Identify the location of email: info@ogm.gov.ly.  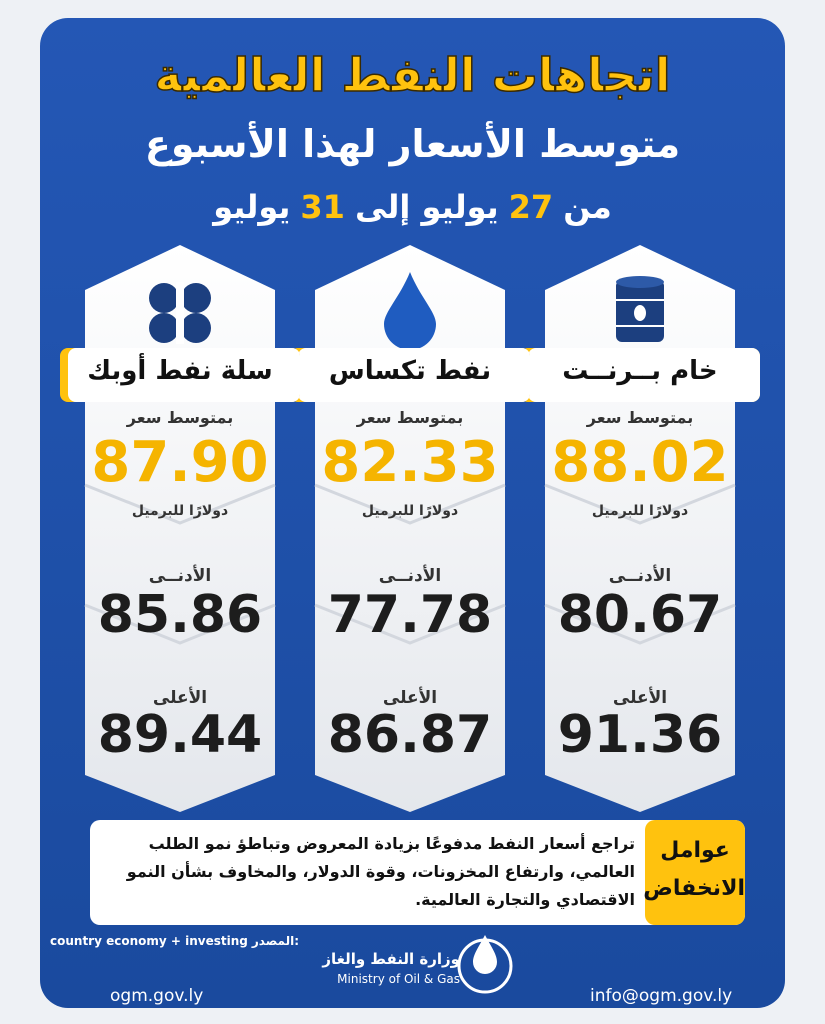
(661, 996).